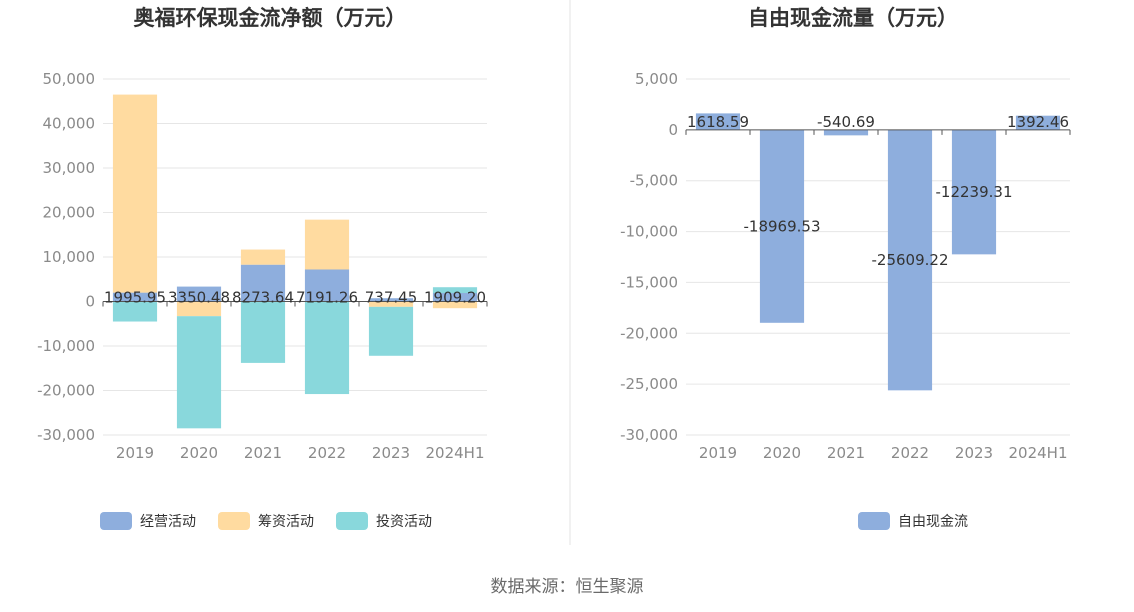 This screenshot has height=612, width=1134. What do you see at coordinates (846, 132) in the screenshot?
I see `bar-free_cash_flow-2021` at bounding box center [846, 132].